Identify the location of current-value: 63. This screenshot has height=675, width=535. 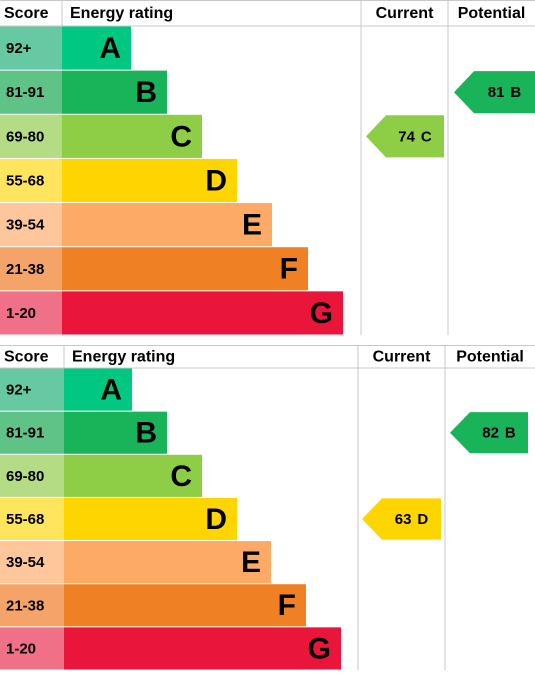
(403, 519).